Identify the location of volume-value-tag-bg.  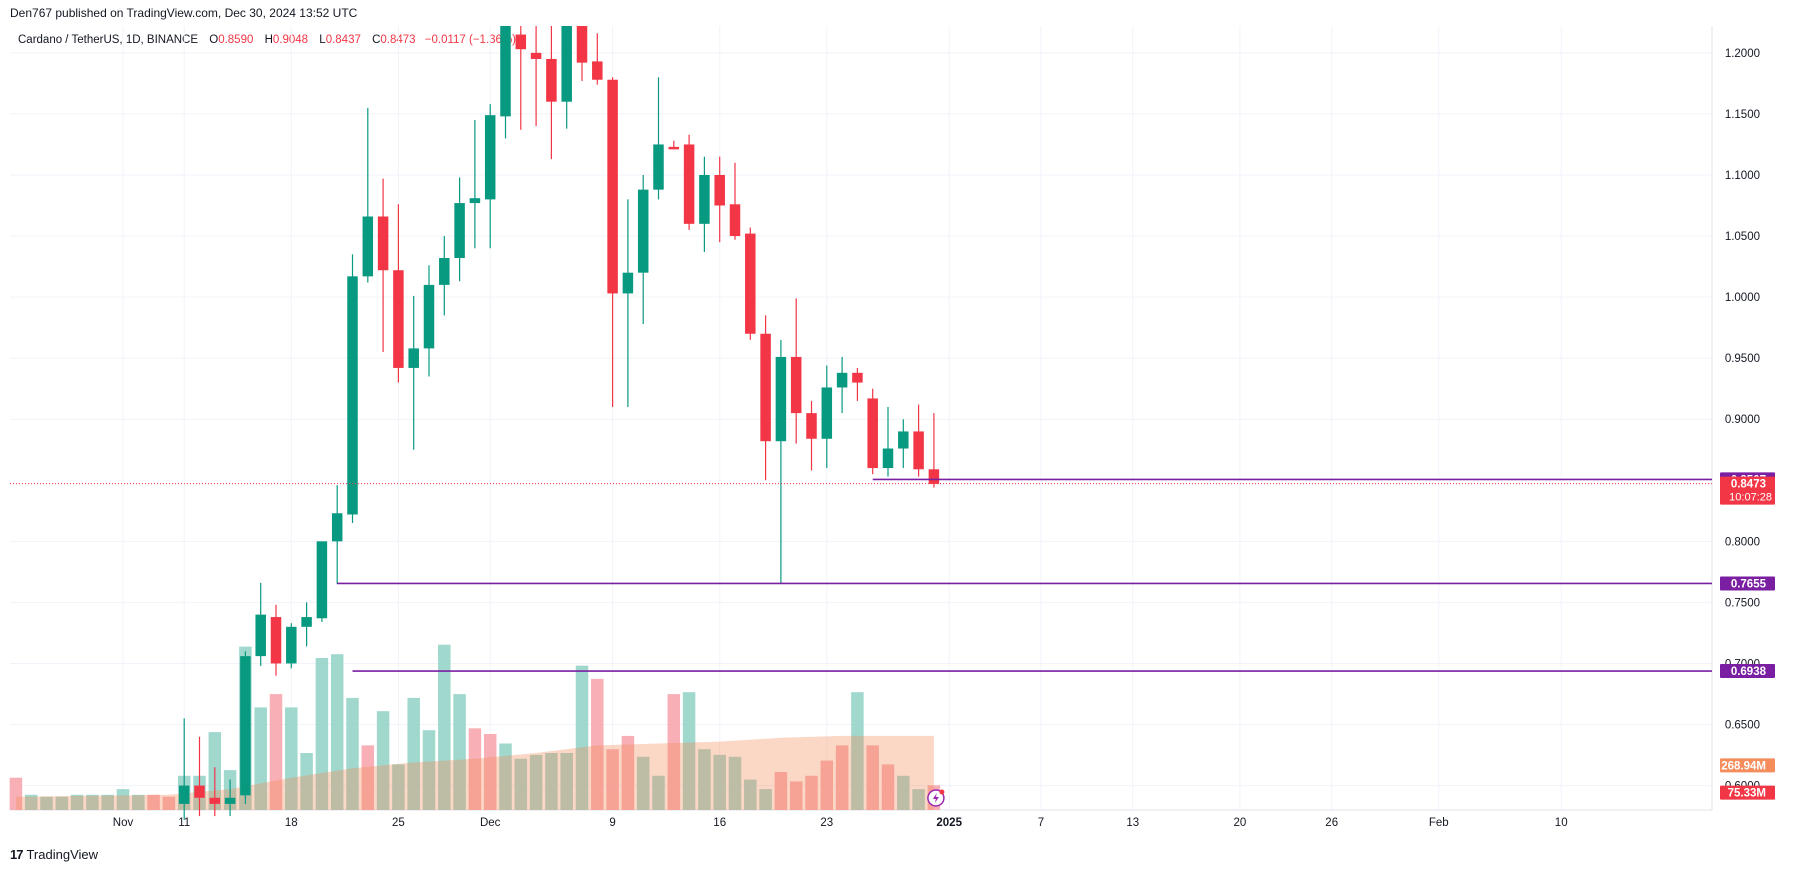
(1747, 765).